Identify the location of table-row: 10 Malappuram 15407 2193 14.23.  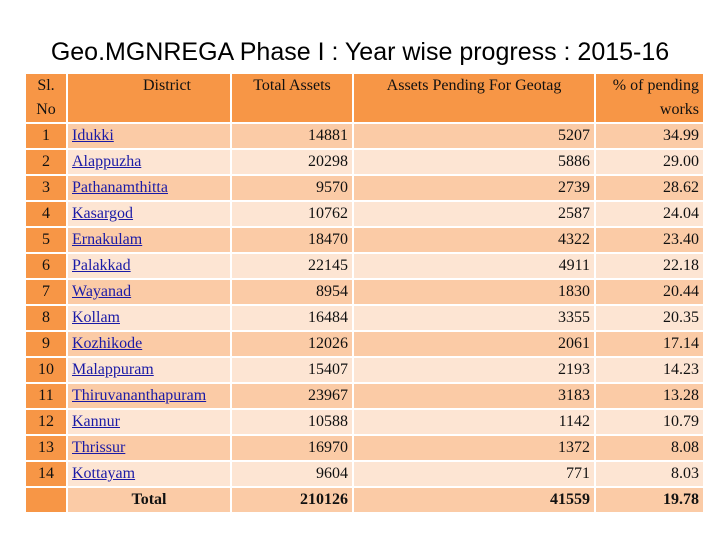
(364, 370).